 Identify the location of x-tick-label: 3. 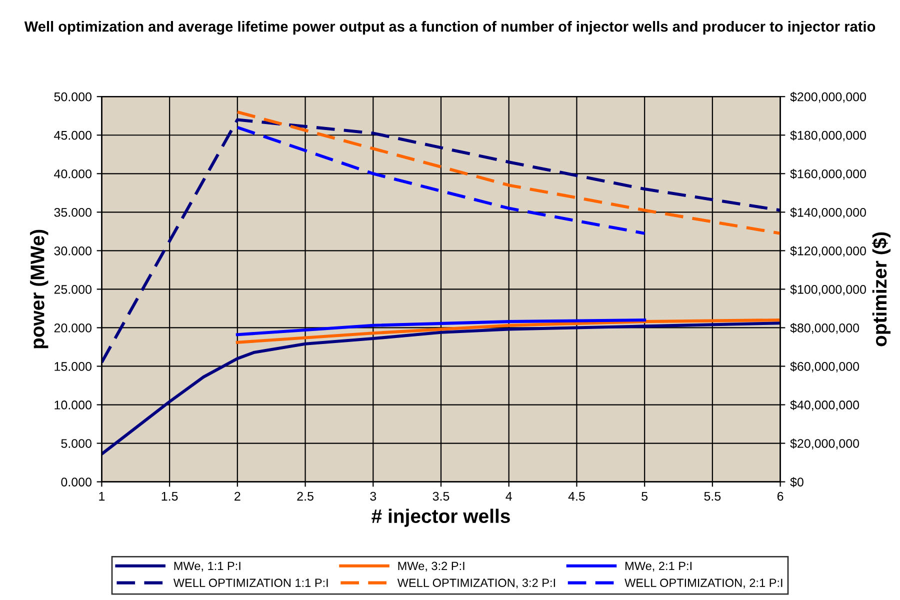
(373, 496).